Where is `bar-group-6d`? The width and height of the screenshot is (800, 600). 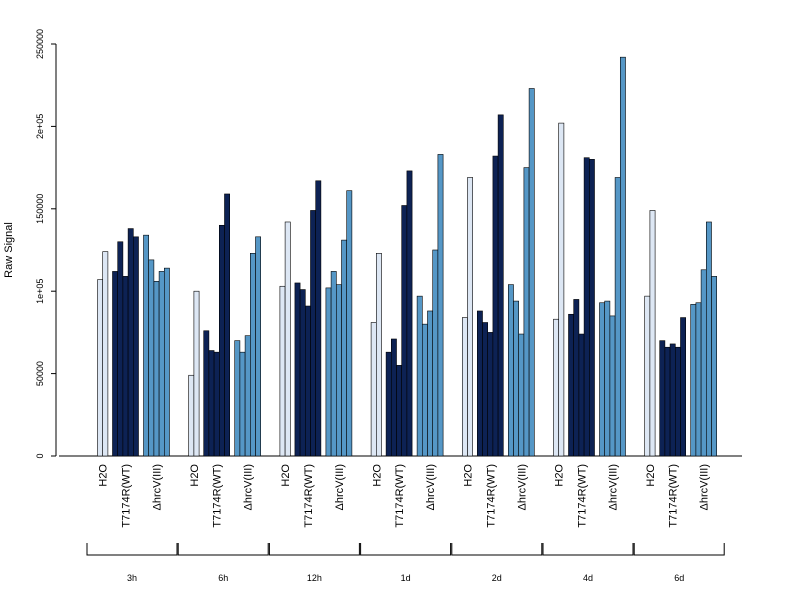 bar-group-6d is located at coordinates (680, 333).